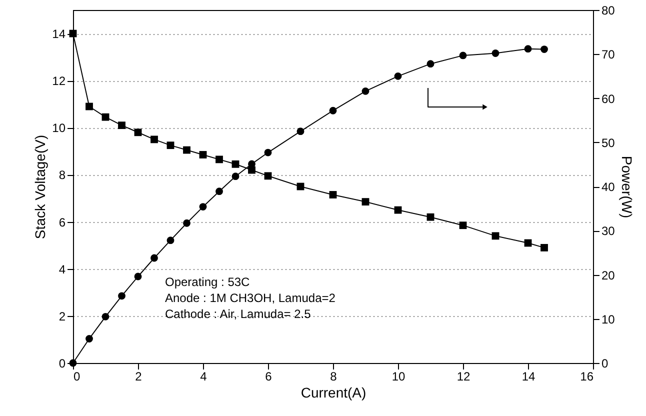 This screenshot has height=416, width=646. I want to click on y2-tick-label: 60, so click(609, 99).